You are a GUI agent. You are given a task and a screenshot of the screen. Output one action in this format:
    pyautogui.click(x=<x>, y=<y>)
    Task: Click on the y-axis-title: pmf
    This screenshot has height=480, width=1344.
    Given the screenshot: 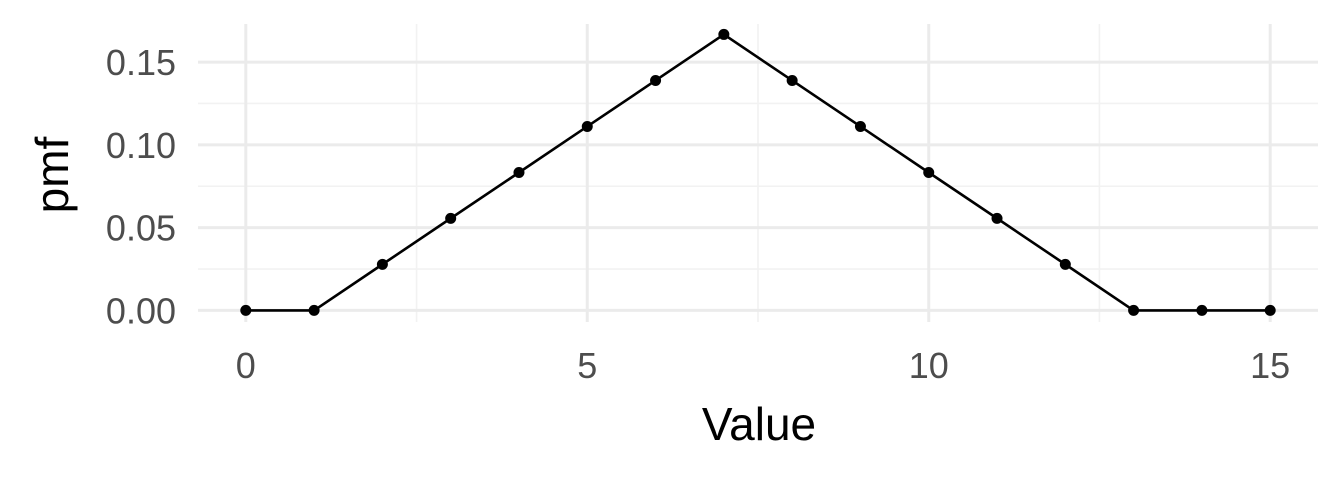 What is the action you would take?
    pyautogui.click(x=52, y=174)
    